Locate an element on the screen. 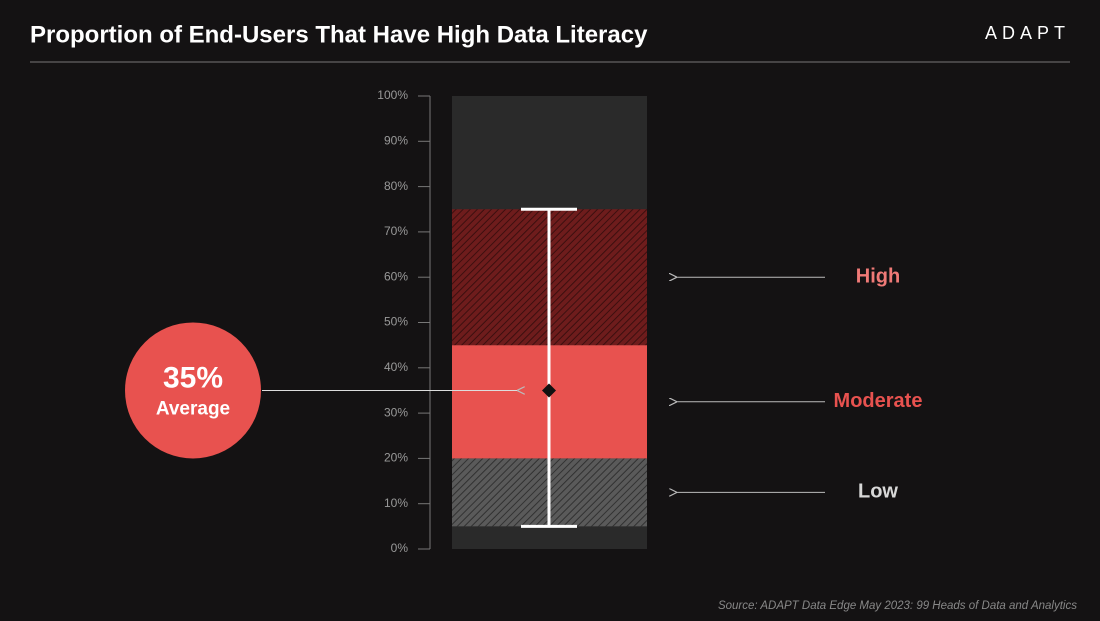 This screenshot has height=621, width=1100. logo: ADAPT is located at coordinates (1027, 33).